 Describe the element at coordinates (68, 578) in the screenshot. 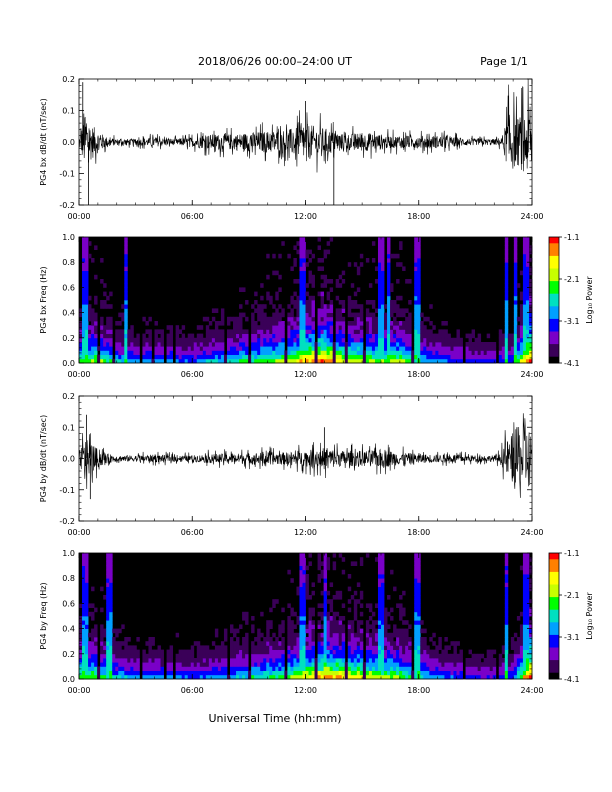

I see `y-tick-label: 0.8` at that location.